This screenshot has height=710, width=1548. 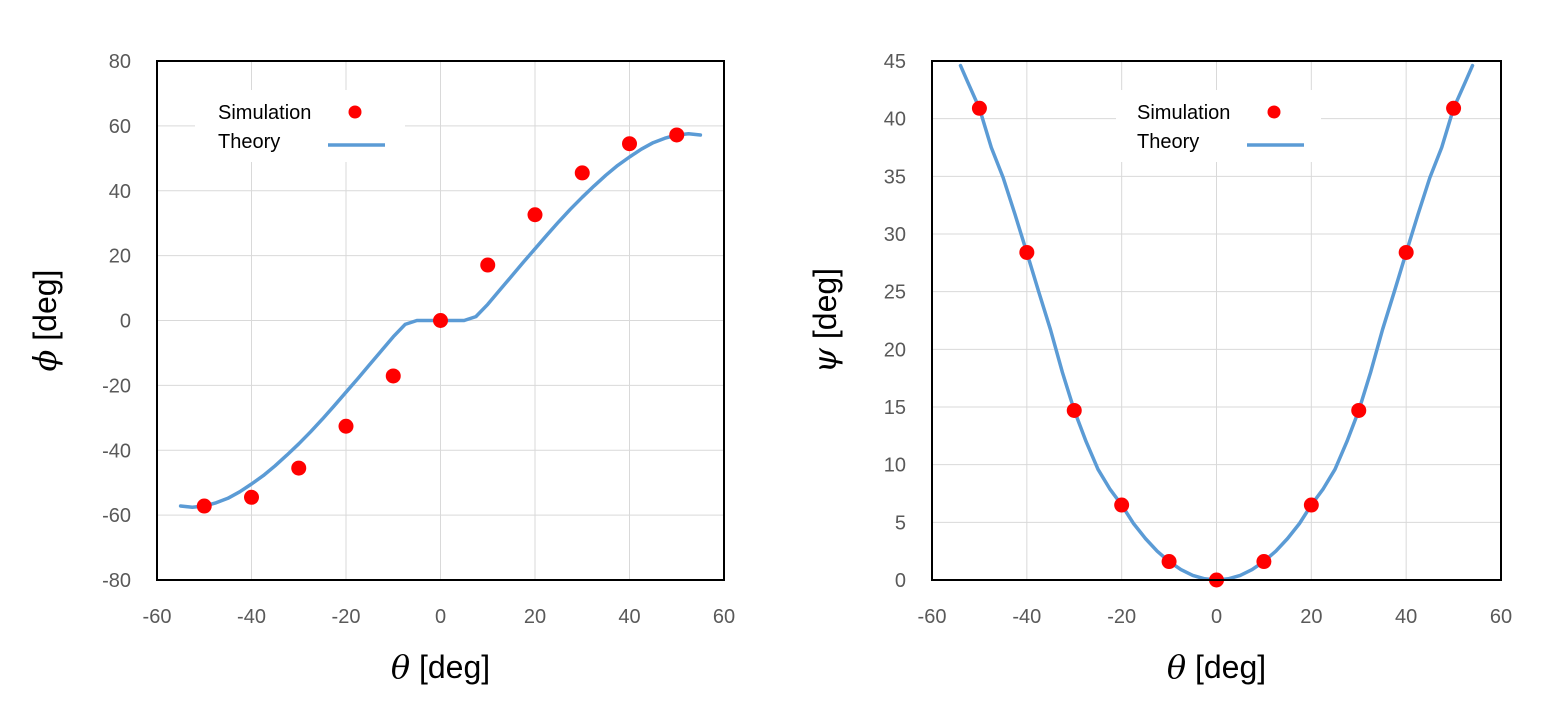 I want to click on y-tick-label: 10, so click(x=895, y=466).